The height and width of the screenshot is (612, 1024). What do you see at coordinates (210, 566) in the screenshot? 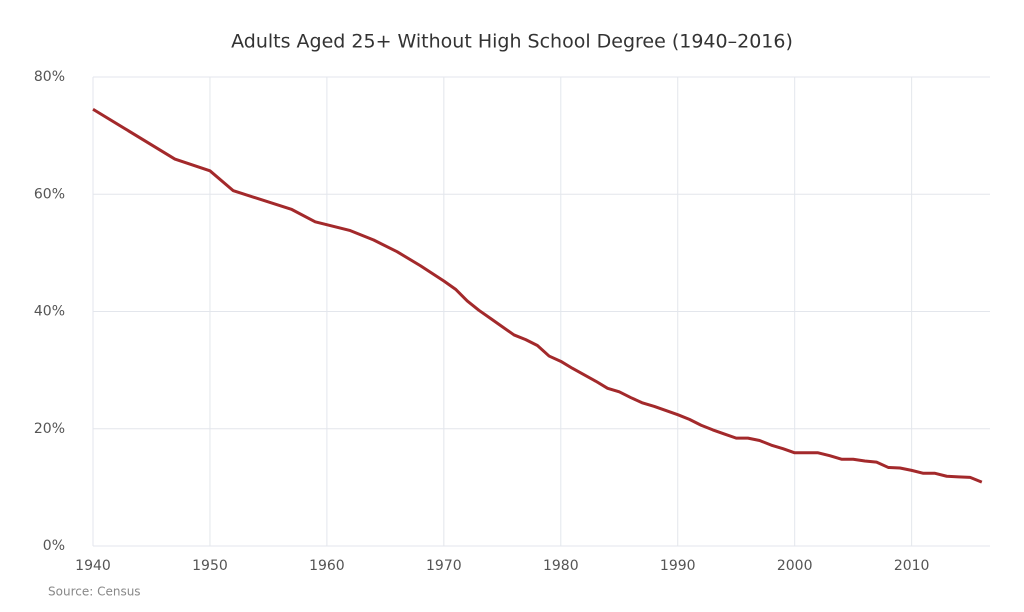
I see `x-tick-label: 1950` at bounding box center [210, 566].